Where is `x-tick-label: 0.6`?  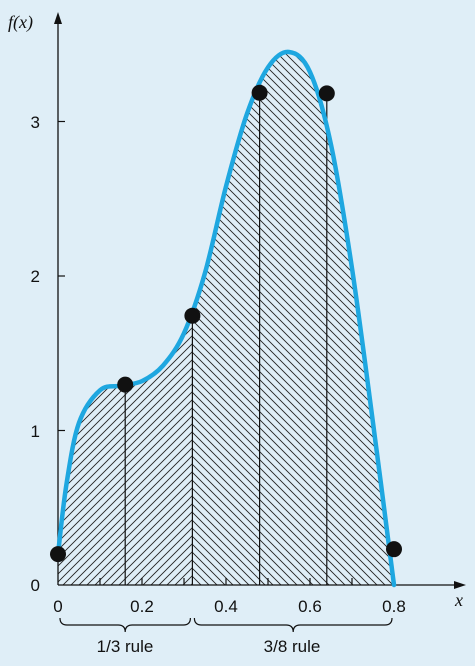
x-tick-label: 0.6 is located at coordinates (310, 606).